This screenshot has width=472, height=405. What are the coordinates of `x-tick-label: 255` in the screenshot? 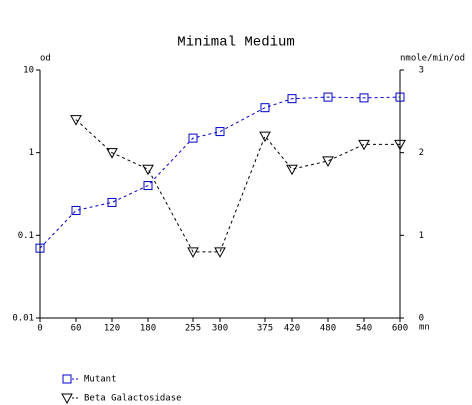 It's located at (193, 329).